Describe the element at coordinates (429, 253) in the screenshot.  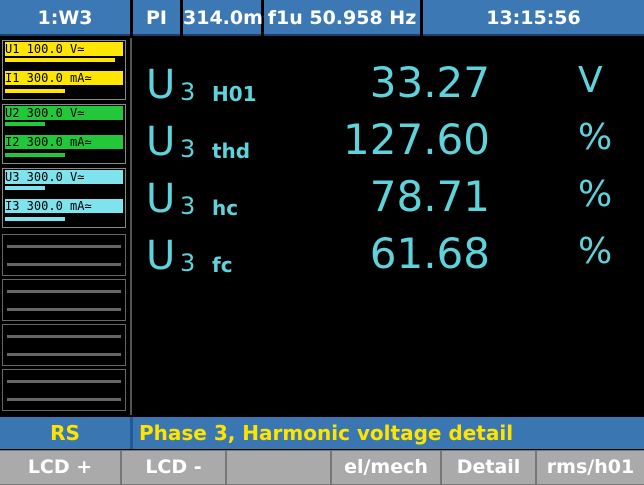
I see `measurement-value: 61.68` at that location.